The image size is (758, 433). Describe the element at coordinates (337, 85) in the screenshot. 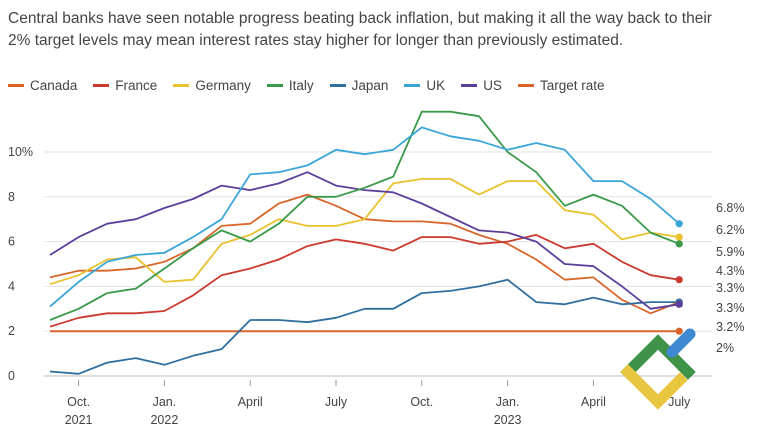

I see `legend-swatch-japan` at that location.